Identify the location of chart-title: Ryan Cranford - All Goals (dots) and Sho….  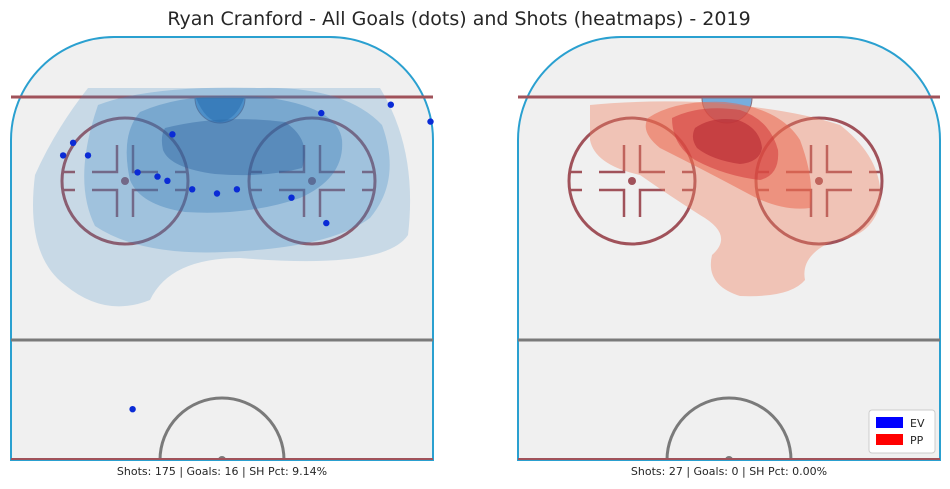
(458, 19).